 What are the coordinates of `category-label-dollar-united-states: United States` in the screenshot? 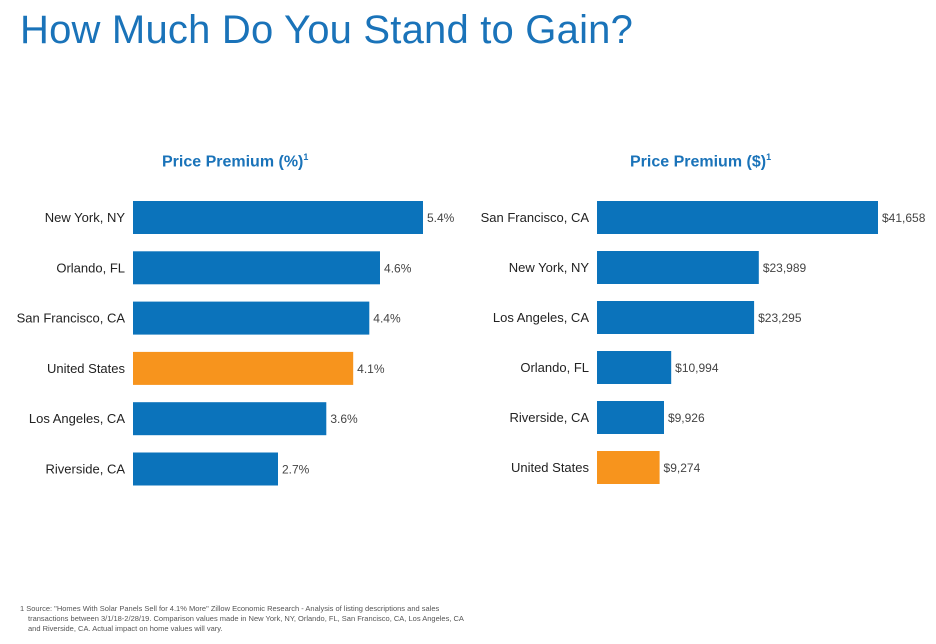 It's located at (550, 467).